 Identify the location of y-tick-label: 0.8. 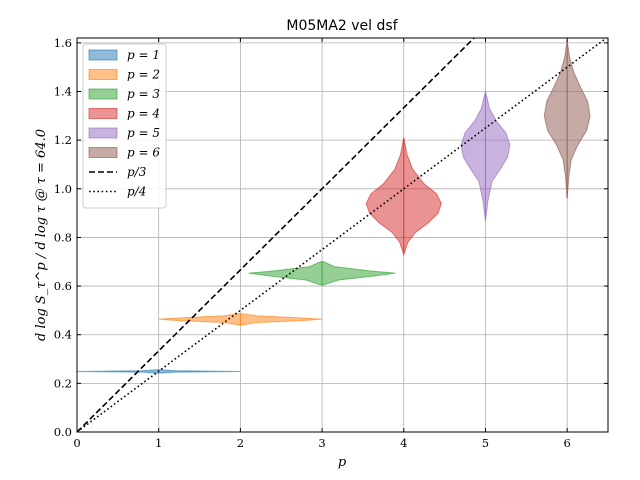
(63, 237).